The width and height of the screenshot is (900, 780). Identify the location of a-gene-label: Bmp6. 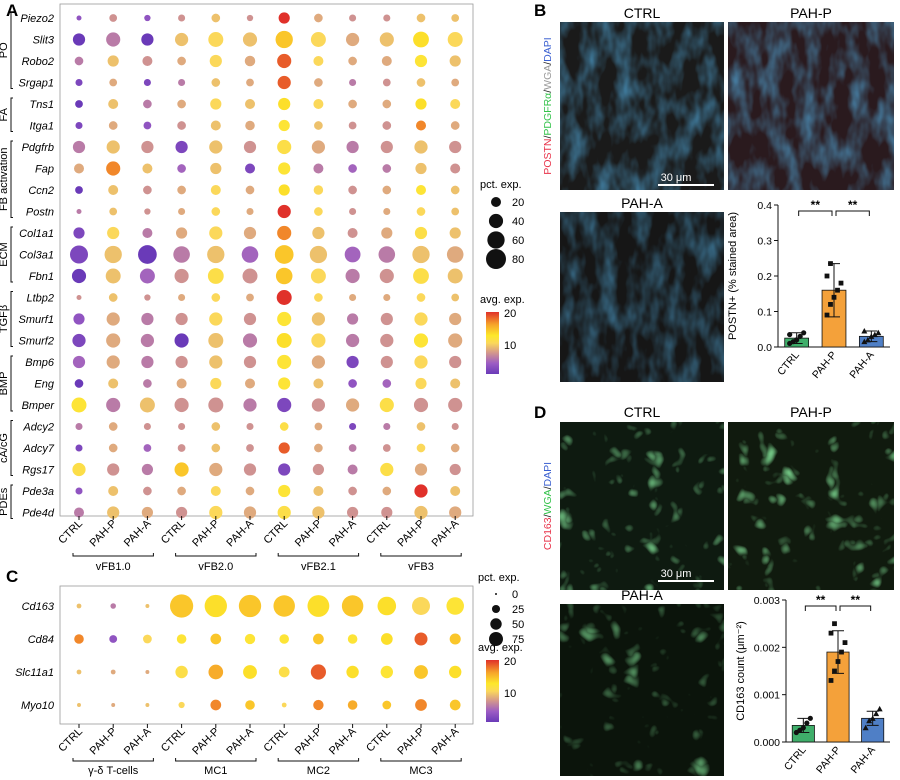
(40, 363).